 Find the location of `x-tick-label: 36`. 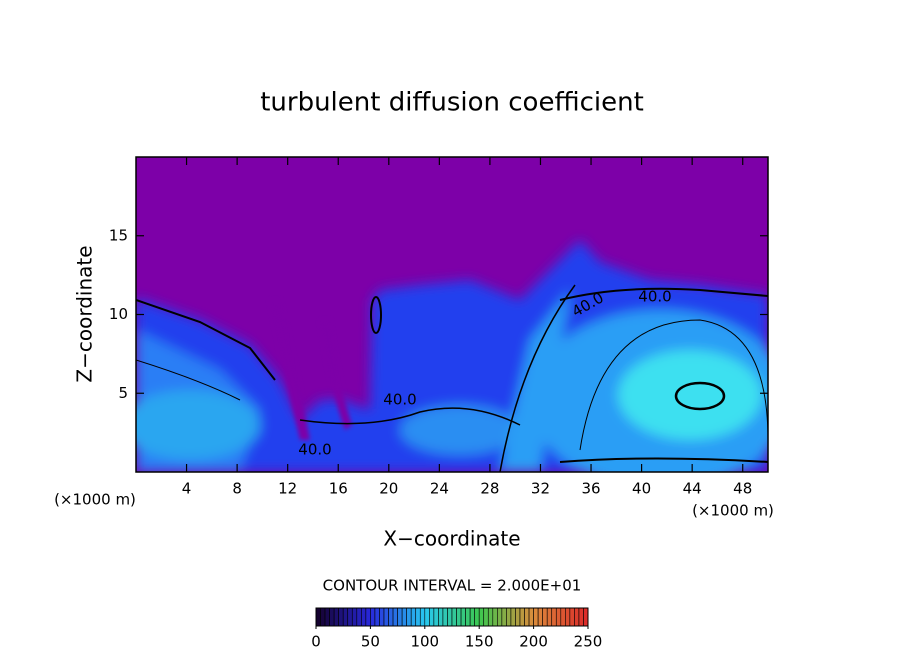

x-tick-label: 36 is located at coordinates (590, 489).